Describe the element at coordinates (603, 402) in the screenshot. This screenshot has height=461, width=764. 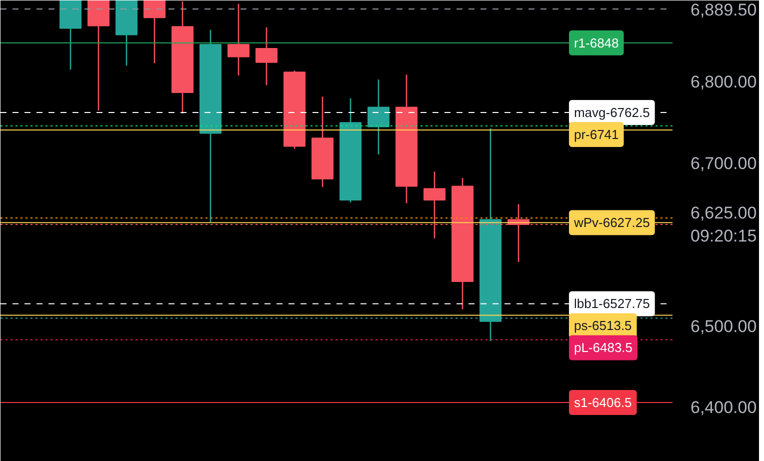
I see `ref-line-label: s1-6406.5` at that location.